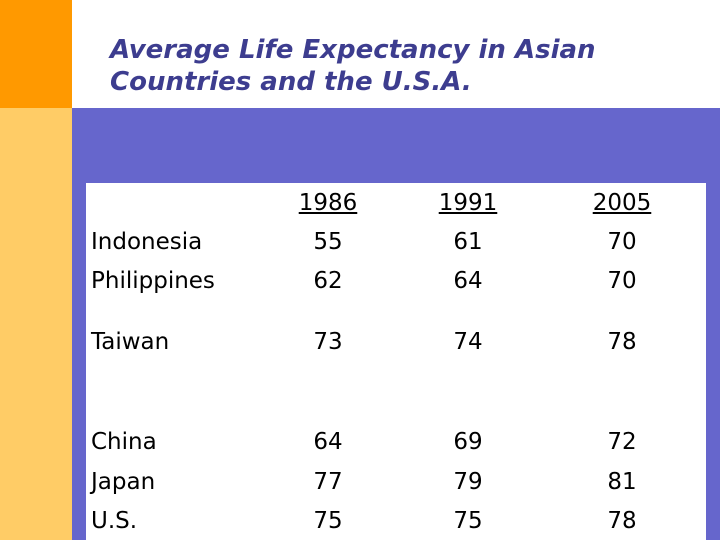  What do you see at coordinates (468, 342) in the screenshot?
I see `cell-value: 74` at bounding box center [468, 342].